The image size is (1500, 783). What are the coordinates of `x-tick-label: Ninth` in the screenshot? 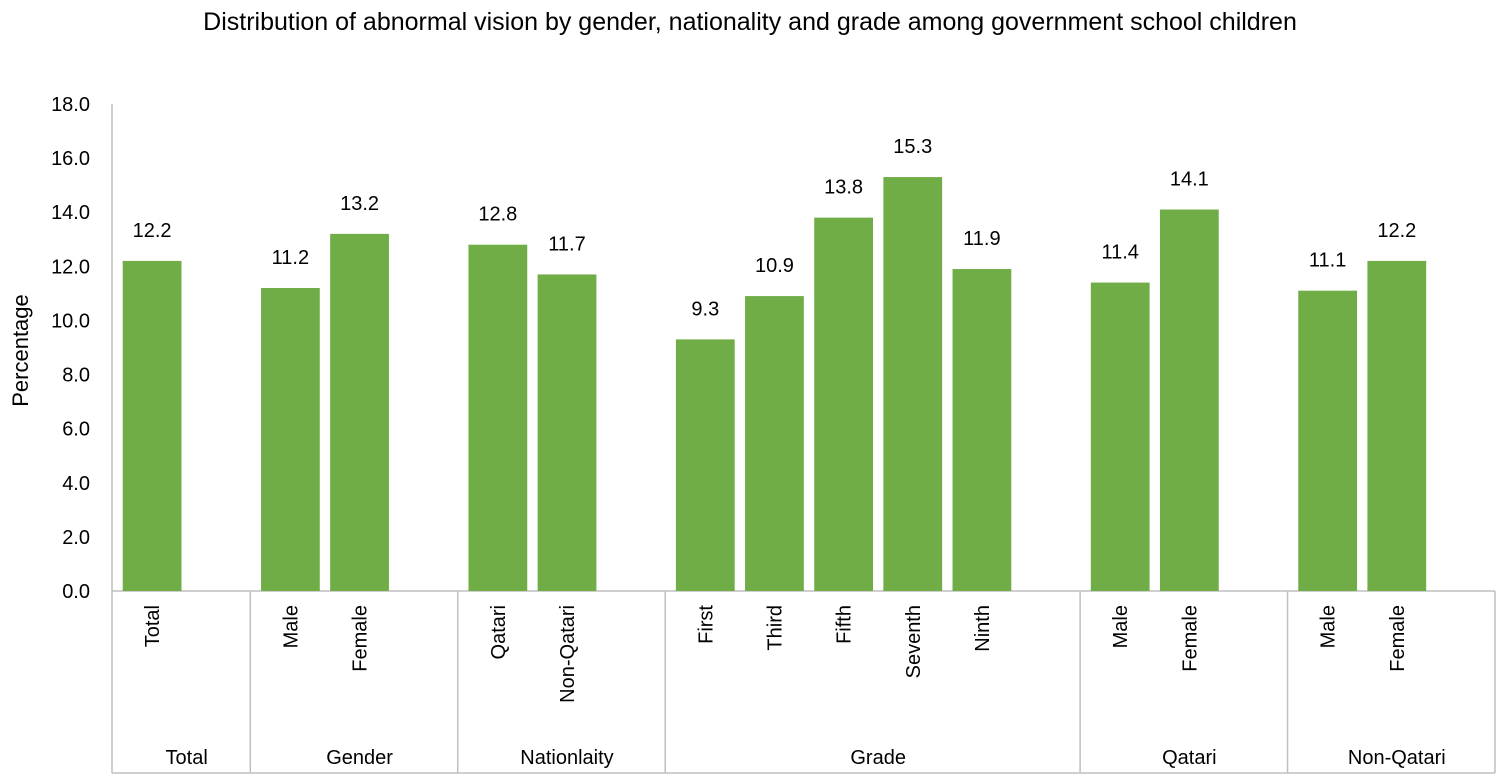 It's located at (983, 628).